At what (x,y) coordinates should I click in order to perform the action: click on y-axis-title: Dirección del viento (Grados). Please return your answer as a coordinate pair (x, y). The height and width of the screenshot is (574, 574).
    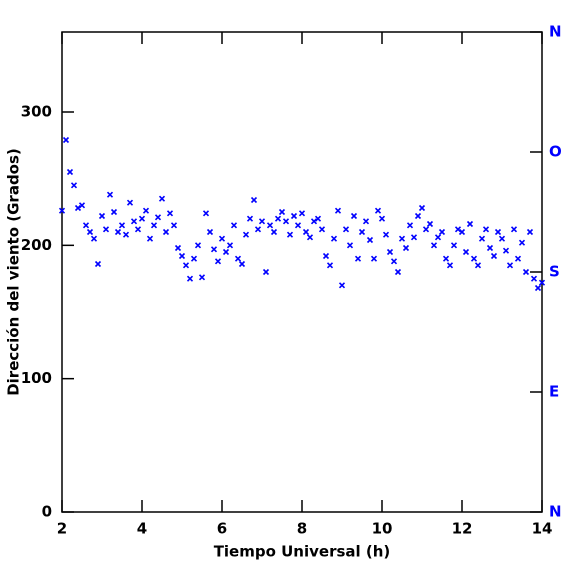
    Looking at the image, I should click on (14, 272).